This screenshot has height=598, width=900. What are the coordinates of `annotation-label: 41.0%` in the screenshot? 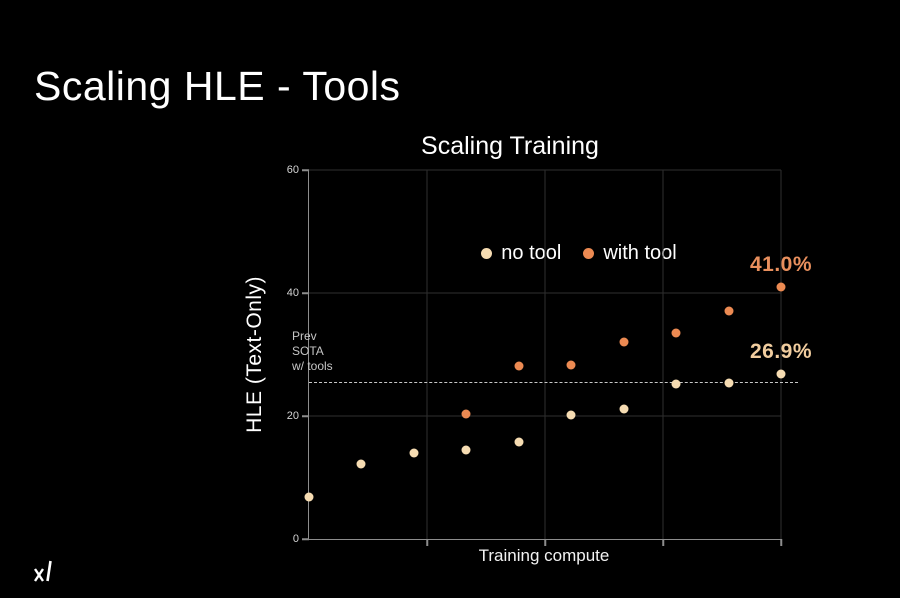 It's located at (781, 264).